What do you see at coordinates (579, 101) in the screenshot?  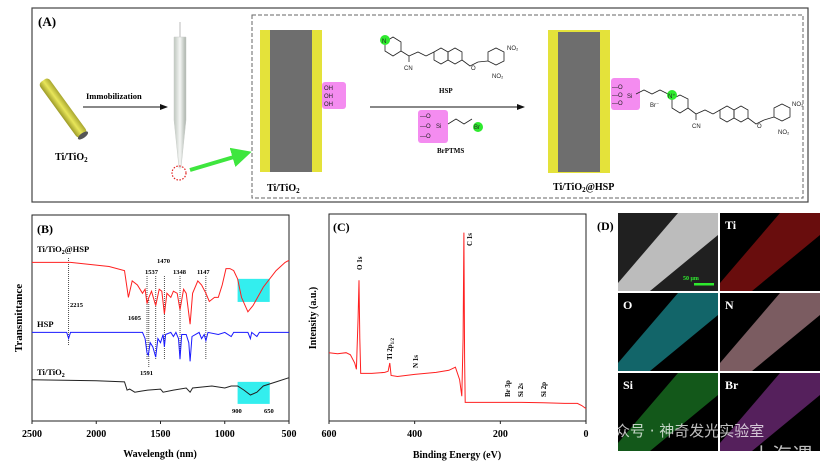 I see `ti-tio2-hsp-fiber` at bounding box center [579, 101].